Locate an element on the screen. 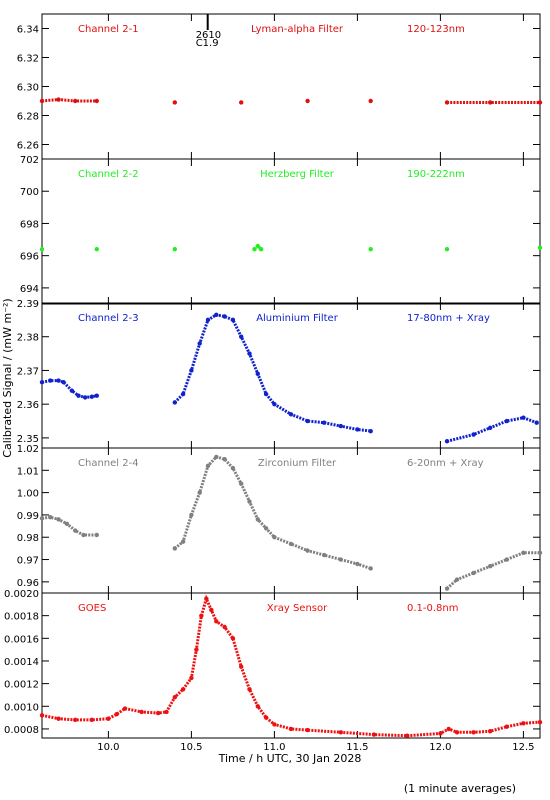  x-tick-label: 11.0 is located at coordinates (274, 747).